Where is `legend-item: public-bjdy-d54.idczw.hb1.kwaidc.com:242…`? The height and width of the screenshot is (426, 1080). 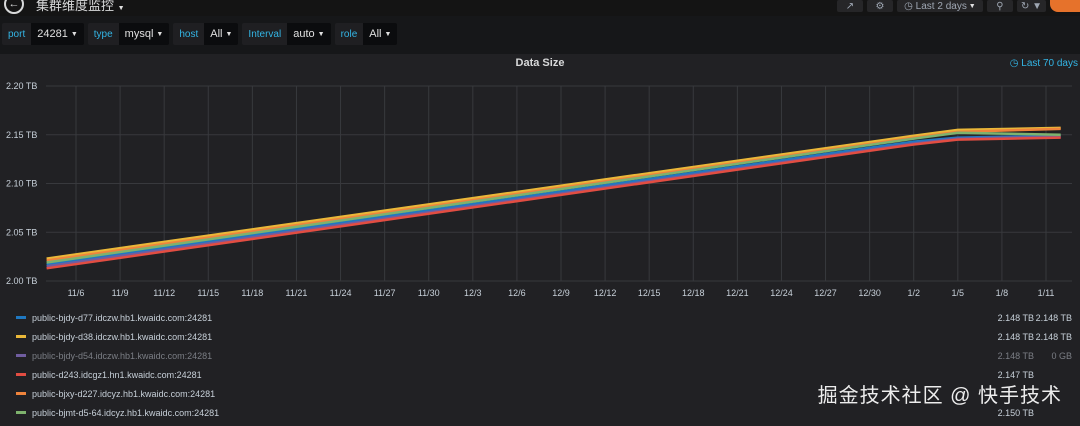 legend-item: public-bjdy-d54.idczw.hb1.kwaidc.com:242… is located at coordinates (548, 355).